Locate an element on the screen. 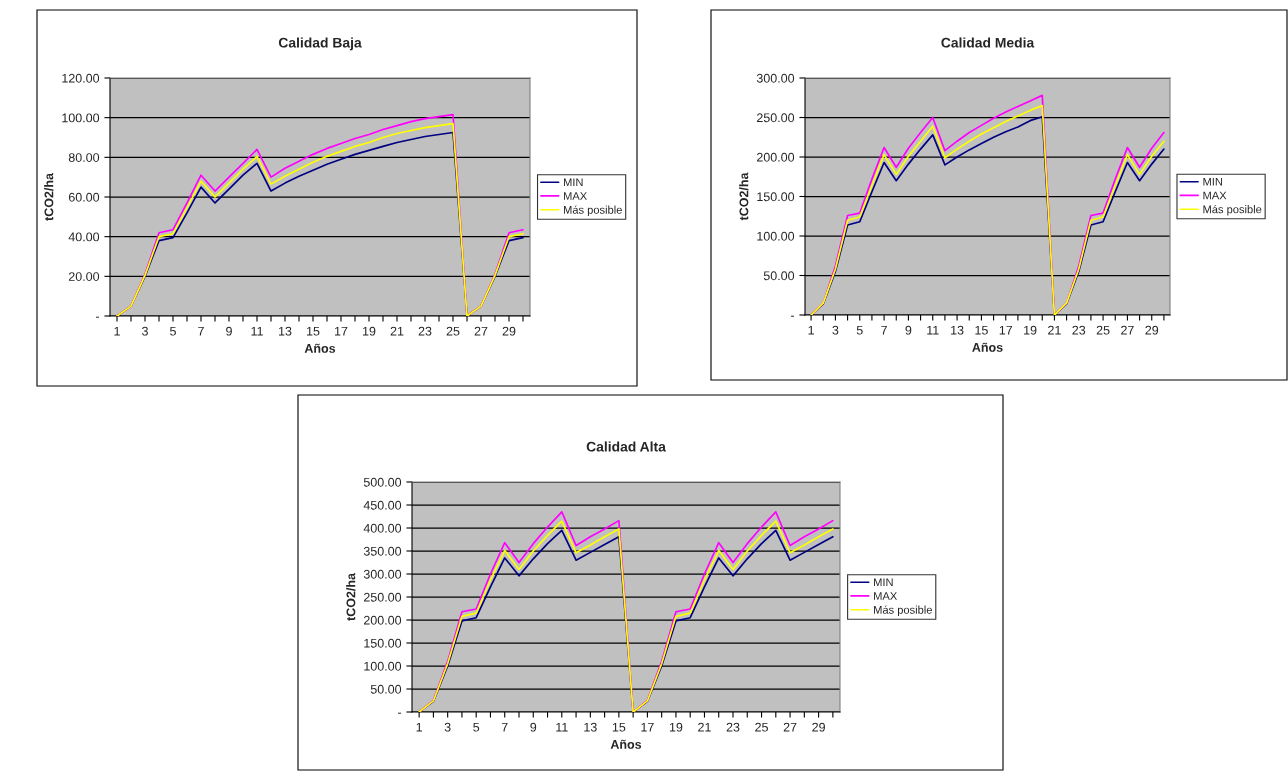 This screenshot has height=778, width=1288. y-tick-label: 20.00 is located at coordinates (84, 276).